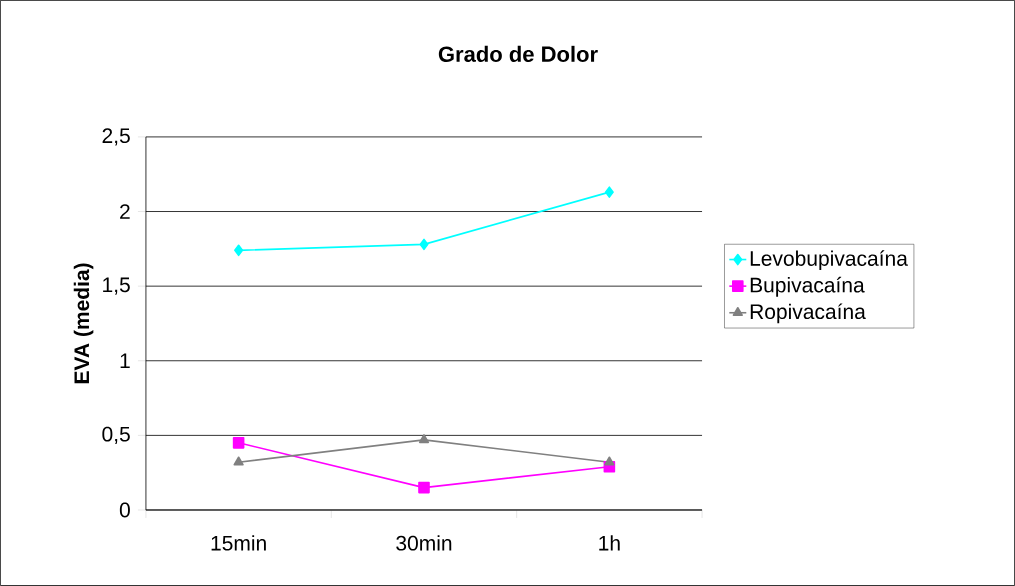 This screenshot has height=586, width=1015. Describe the element at coordinates (116, 286) in the screenshot. I see `y-tick-label: 1,5` at that location.